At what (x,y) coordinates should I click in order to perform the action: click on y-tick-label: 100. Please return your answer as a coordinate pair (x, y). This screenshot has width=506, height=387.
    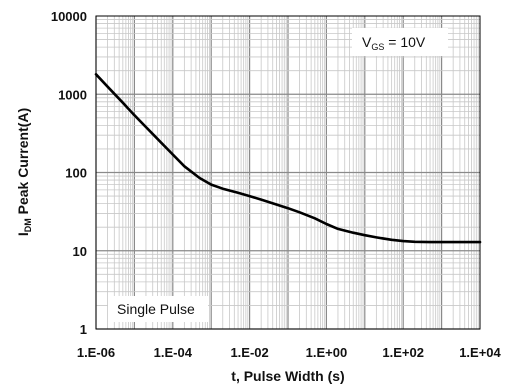
    Looking at the image, I should click on (76, 173).